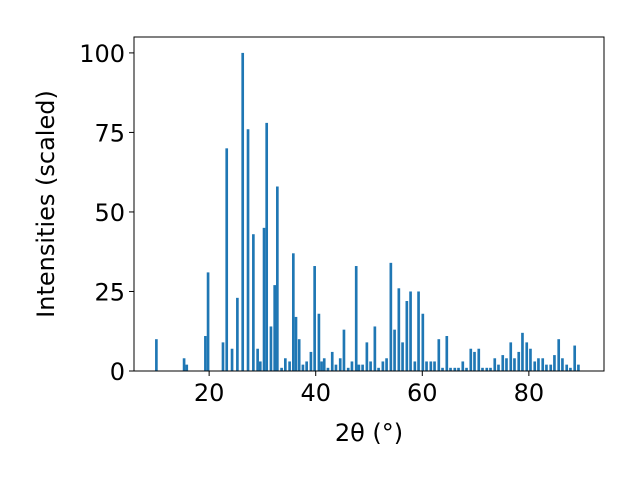 Image resolution: width=640 pixels, height=480 pixels. I want to click on y-ticks: 0 25 50 75 100, so click(106, 213).